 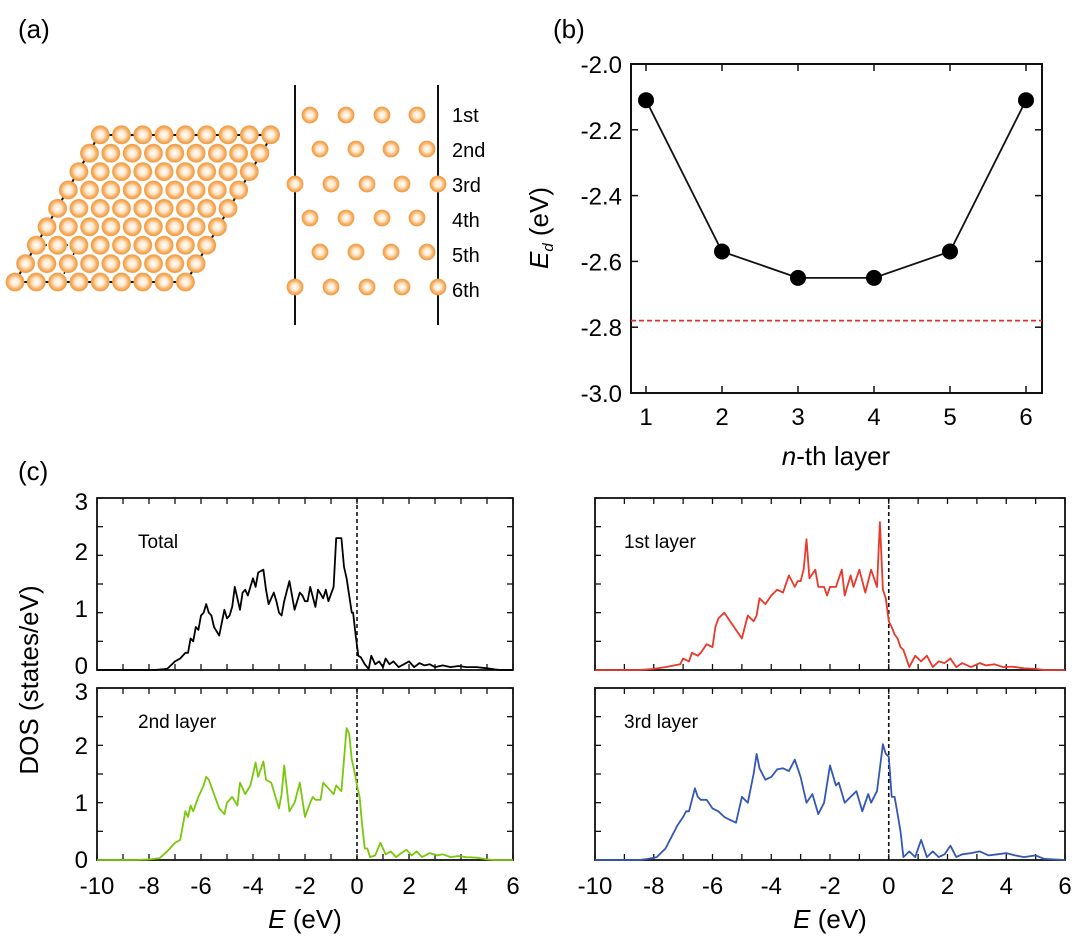 I want to click on x-tick-label: 2, so click(x=408, y=886).